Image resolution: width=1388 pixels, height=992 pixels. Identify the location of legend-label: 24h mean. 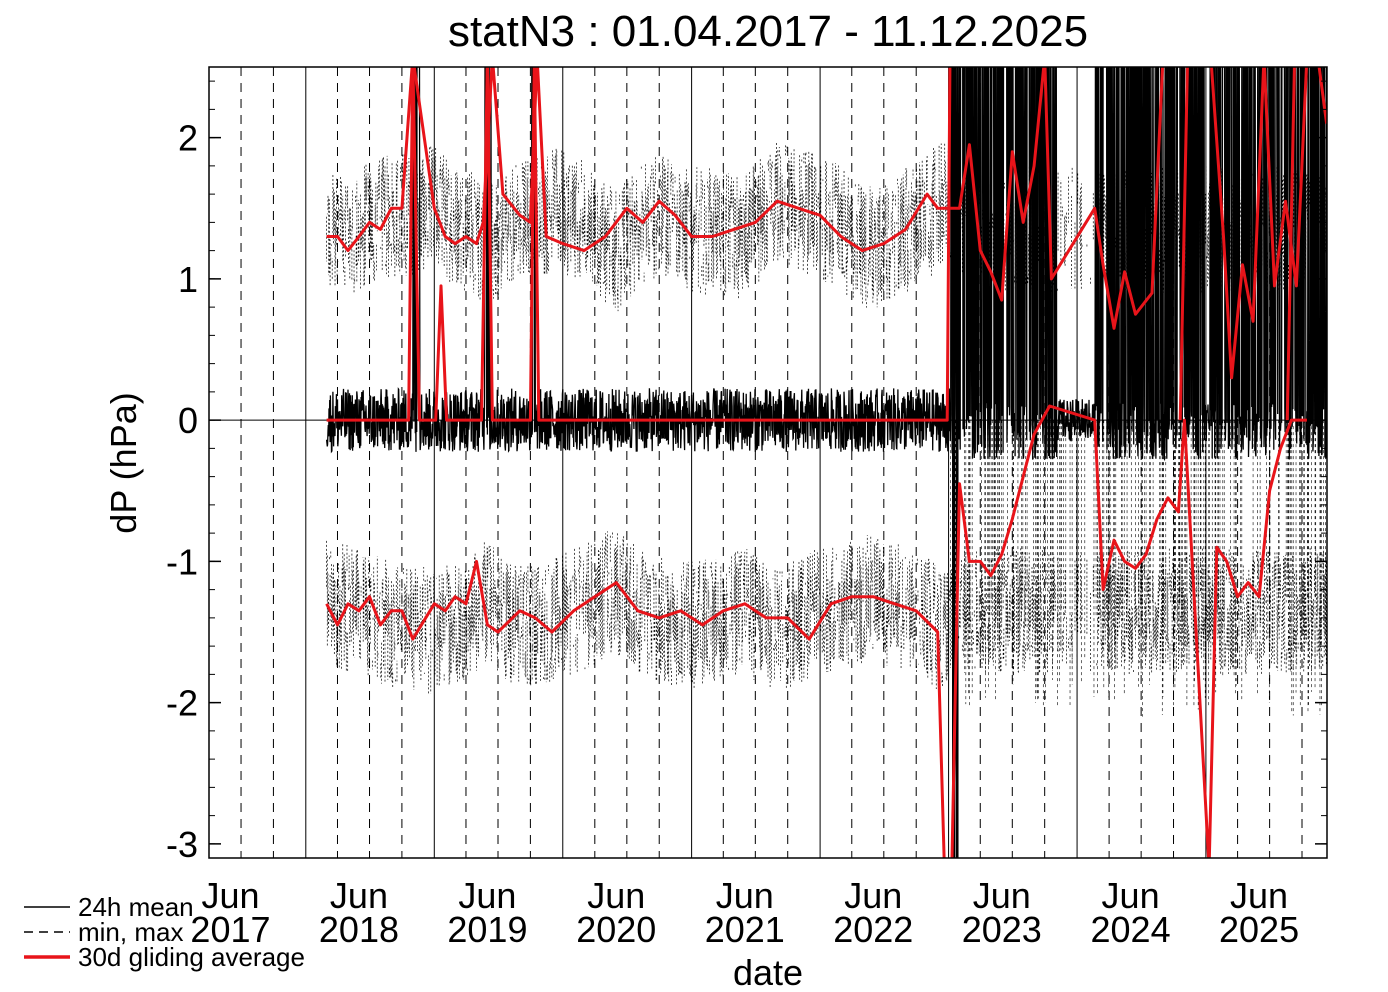
(136, 907).